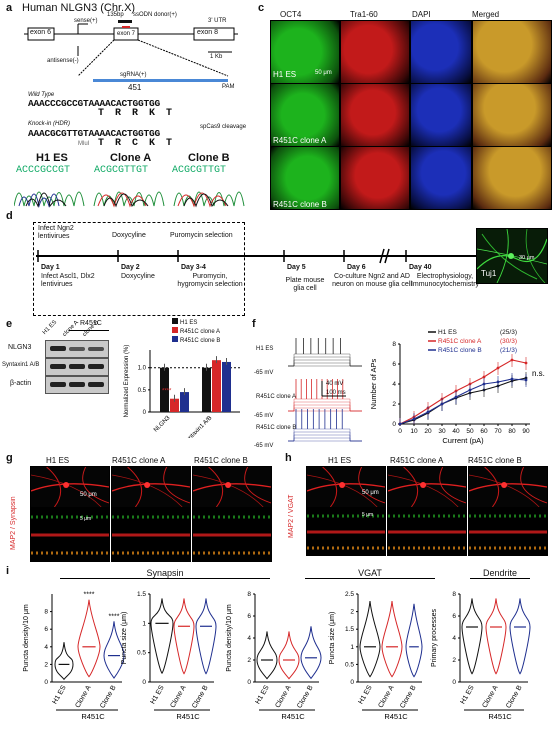  I want to click on step-puro: Puromycin selection, so click(201, 235).